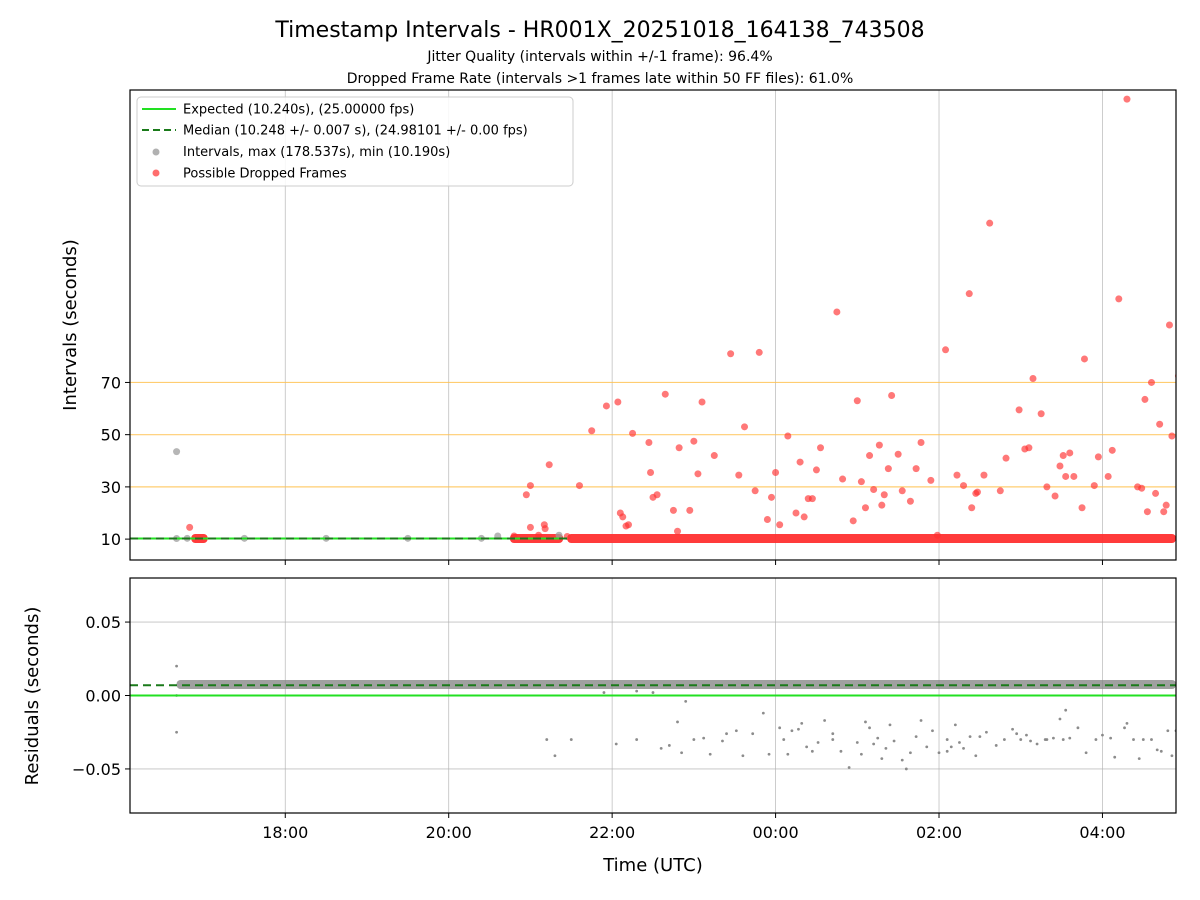 This screenshot has height=900, width=1200. What do you see at coordinates (111, 435) in the screenshot?
I see `intervals-ytick-label-2: 50` at bounding box center [111, 435].